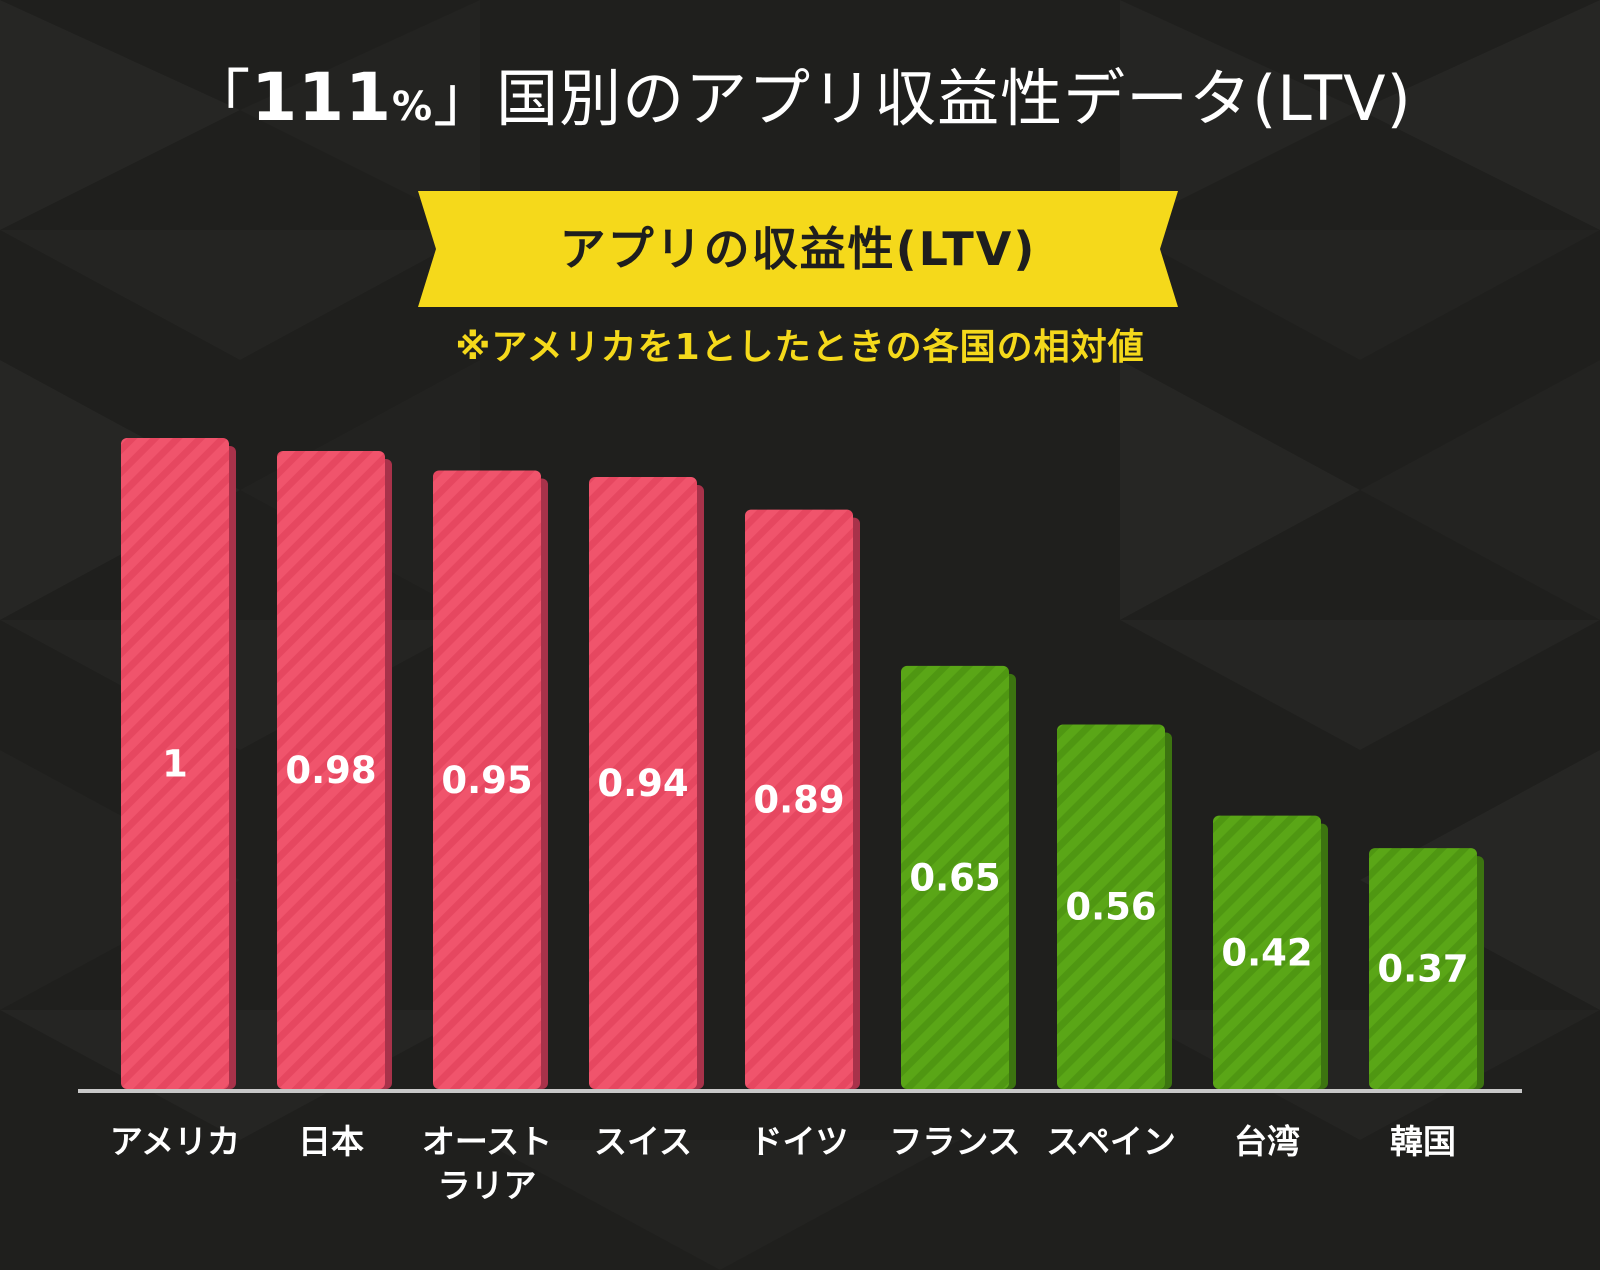 This screenshot has height=1270, width=1600. Describe the element at coordinates (487, 1164) in the screenshot. I see `x-label-australia: オースト ラリア` at that location.